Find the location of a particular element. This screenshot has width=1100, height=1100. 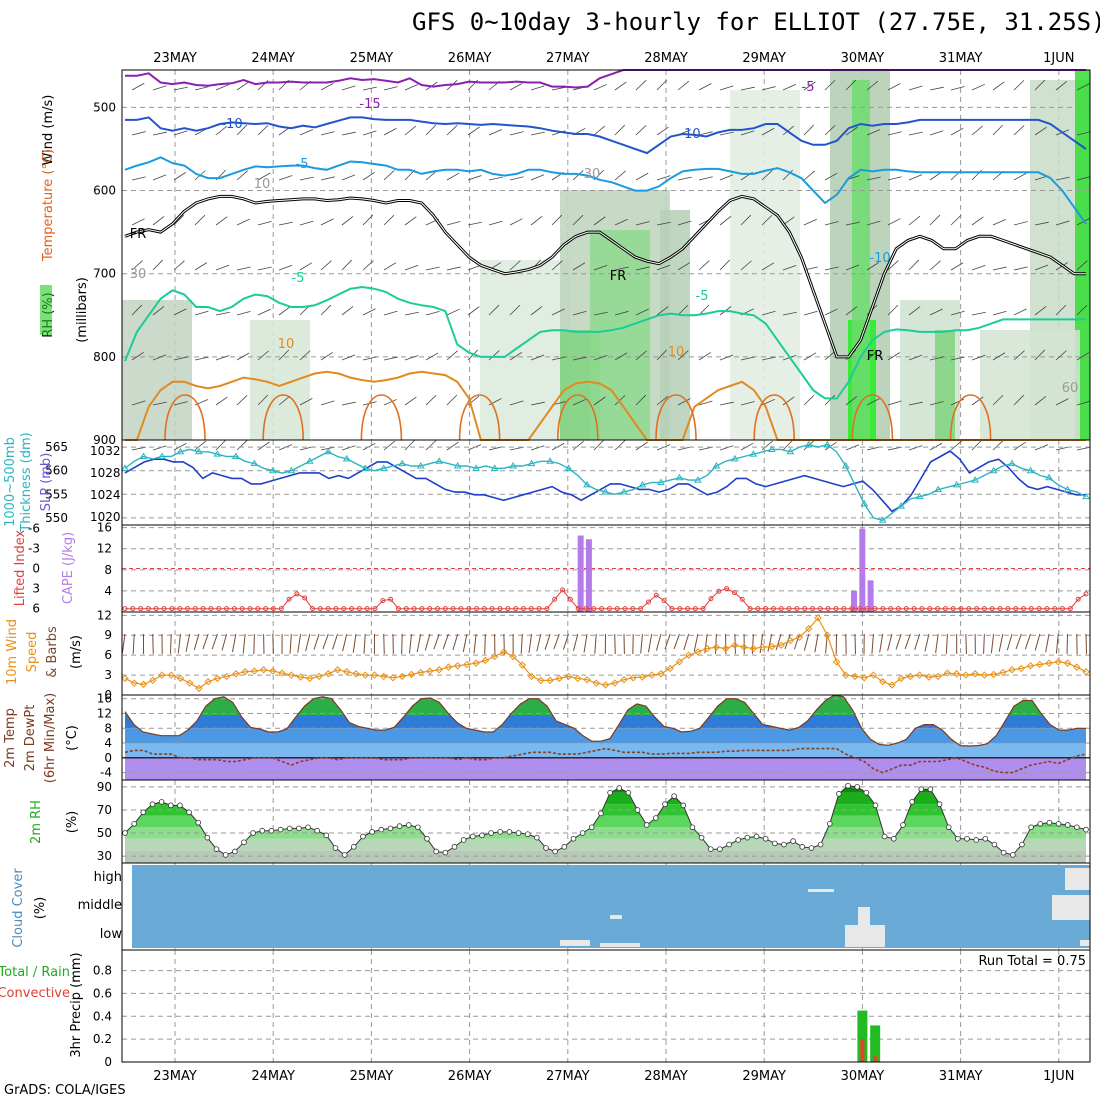

pressure-tick-label: 600 is located at coordinates (104, 191).